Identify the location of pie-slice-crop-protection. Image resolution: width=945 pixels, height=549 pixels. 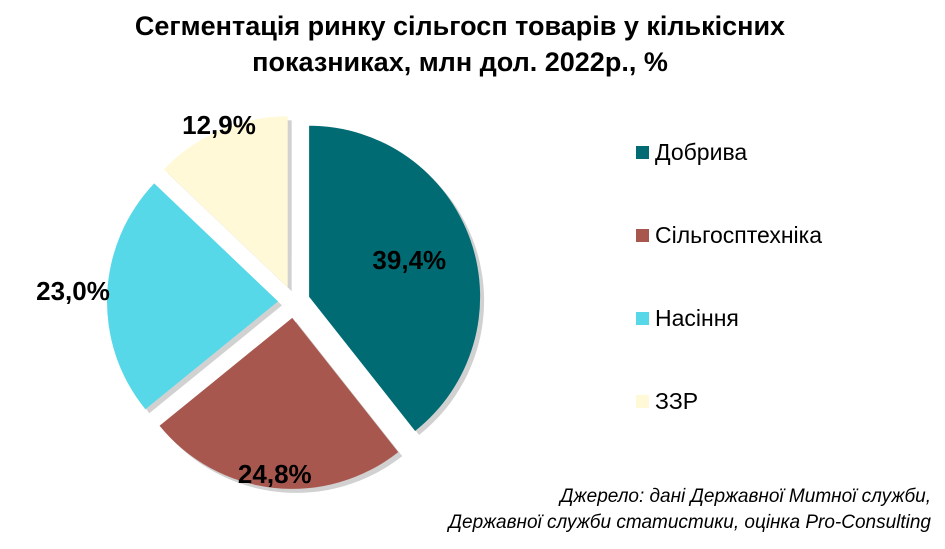
(225, 202).